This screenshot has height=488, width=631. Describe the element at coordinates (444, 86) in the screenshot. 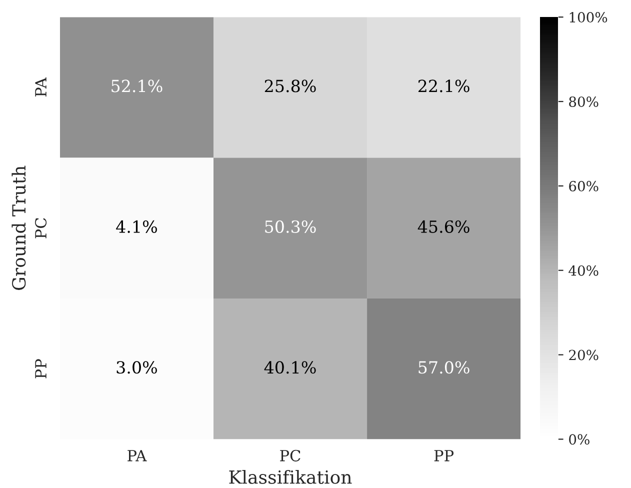

I see `data-label: 22.1%` at that location.